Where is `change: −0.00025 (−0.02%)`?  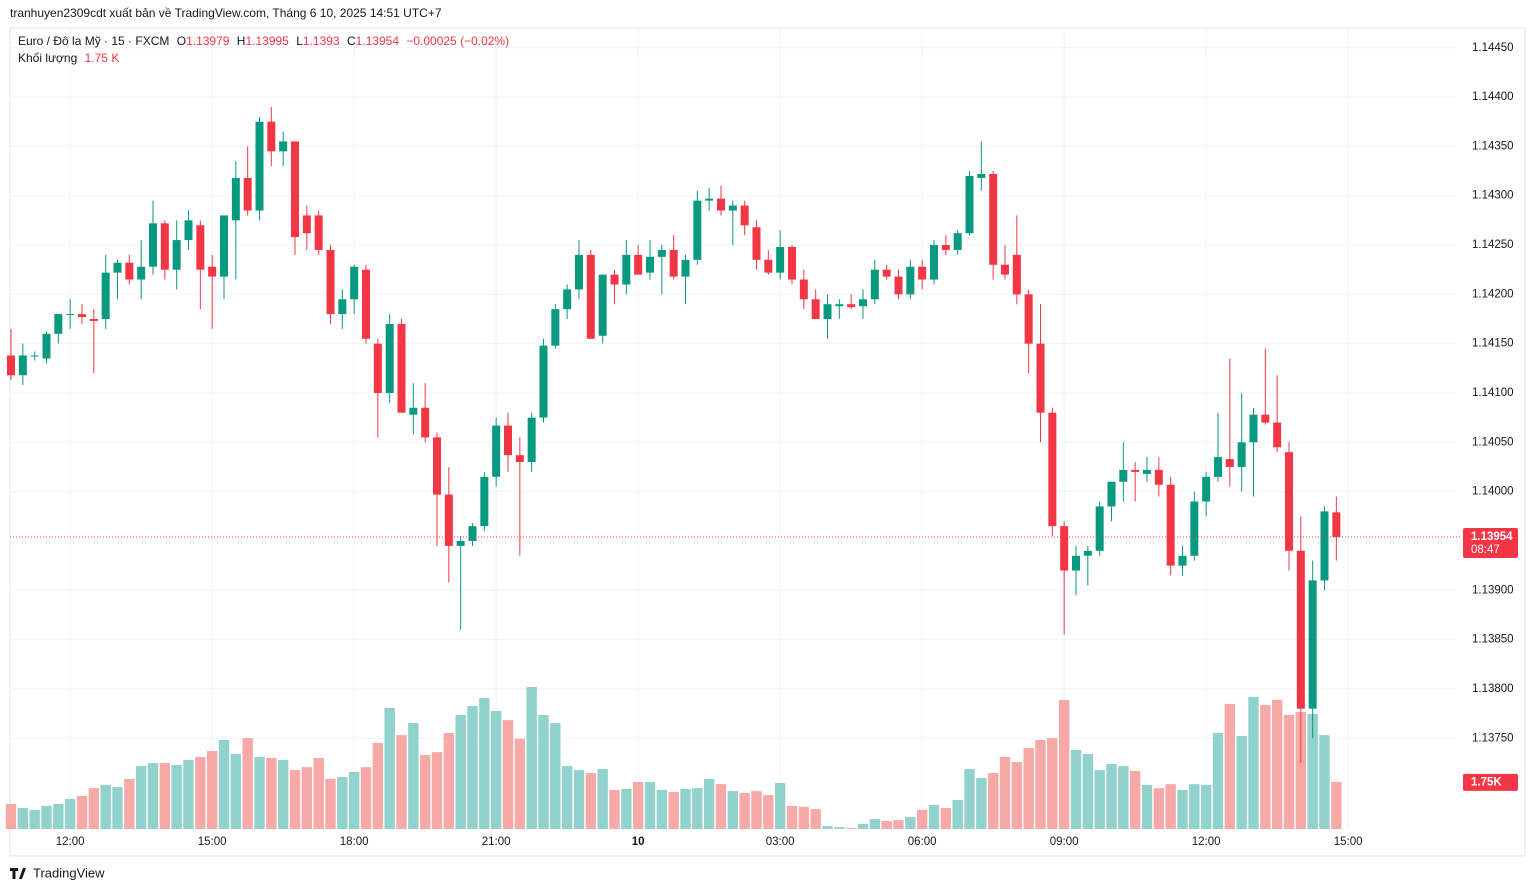 change: −0.00025 (−0.02%) is located at coordinates (457, 41).